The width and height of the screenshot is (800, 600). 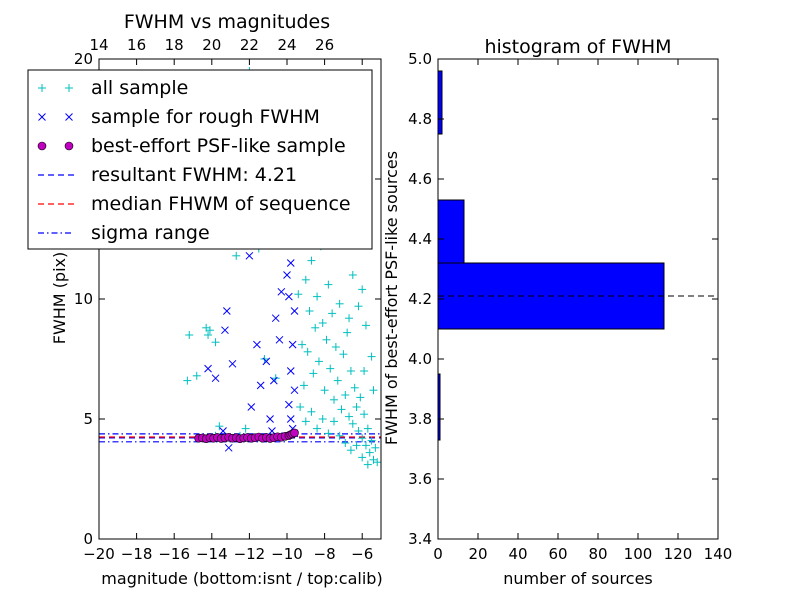 I want to click on psf-like-point, so click(x=294, y=433).